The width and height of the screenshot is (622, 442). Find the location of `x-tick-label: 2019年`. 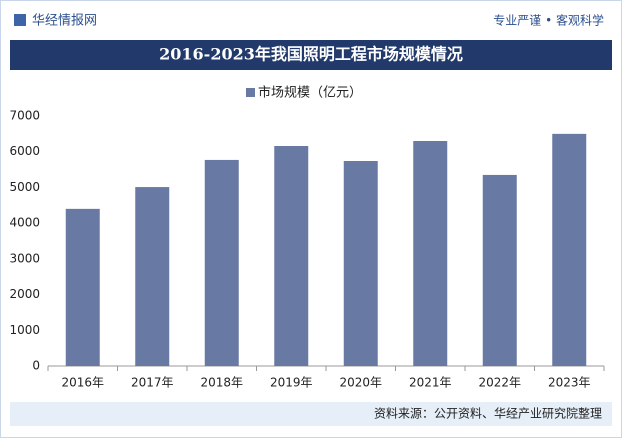

x-tick-label: 2019年 is located at coordinates (291, 383).